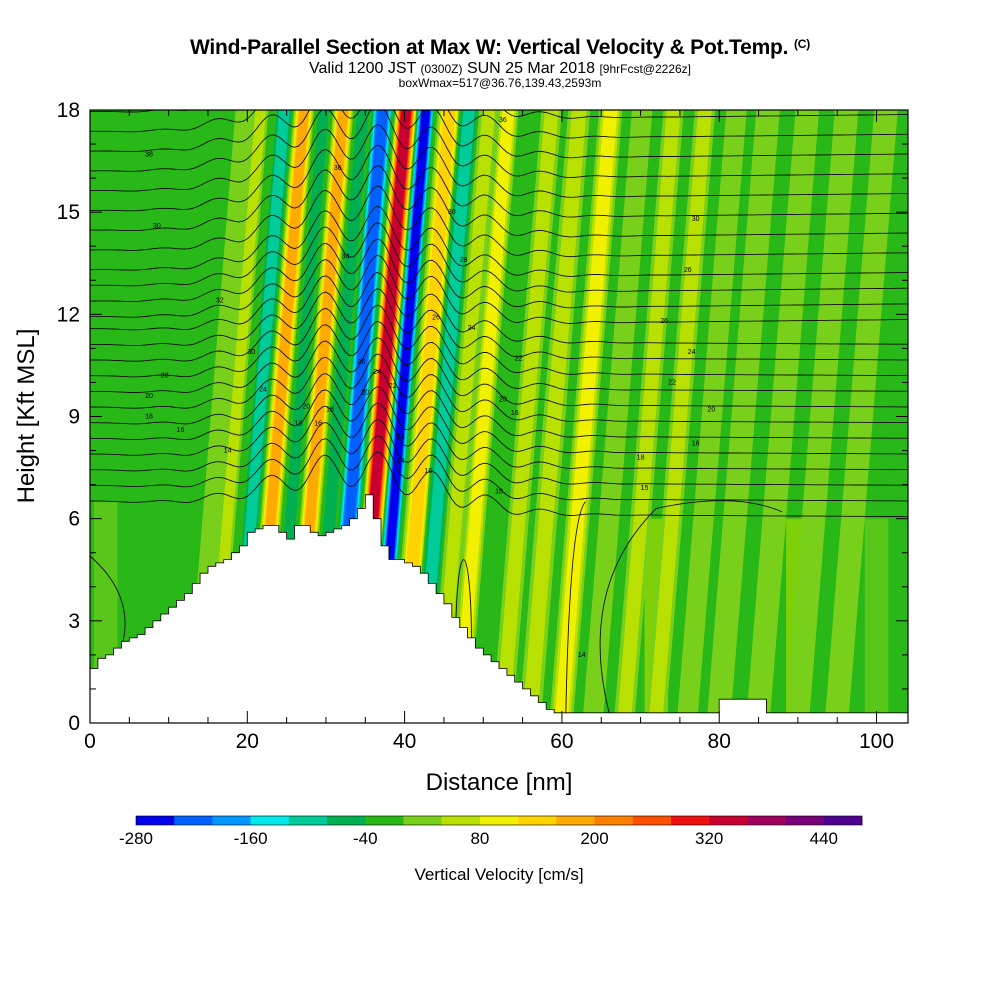 The width and height of the screenshot is (1000, 1000). I want to click on contour-label: 32, so click(220, 301).